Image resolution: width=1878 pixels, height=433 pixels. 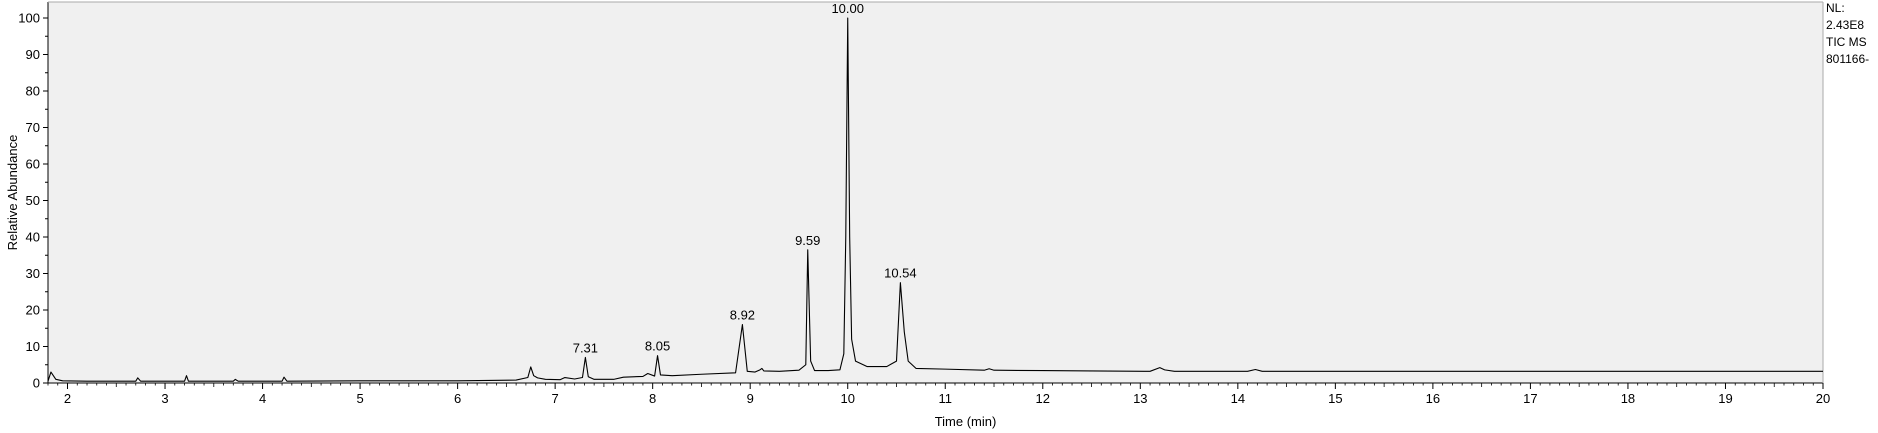 I want to click on y-tick-label: 60, so click(x=33, y=164).